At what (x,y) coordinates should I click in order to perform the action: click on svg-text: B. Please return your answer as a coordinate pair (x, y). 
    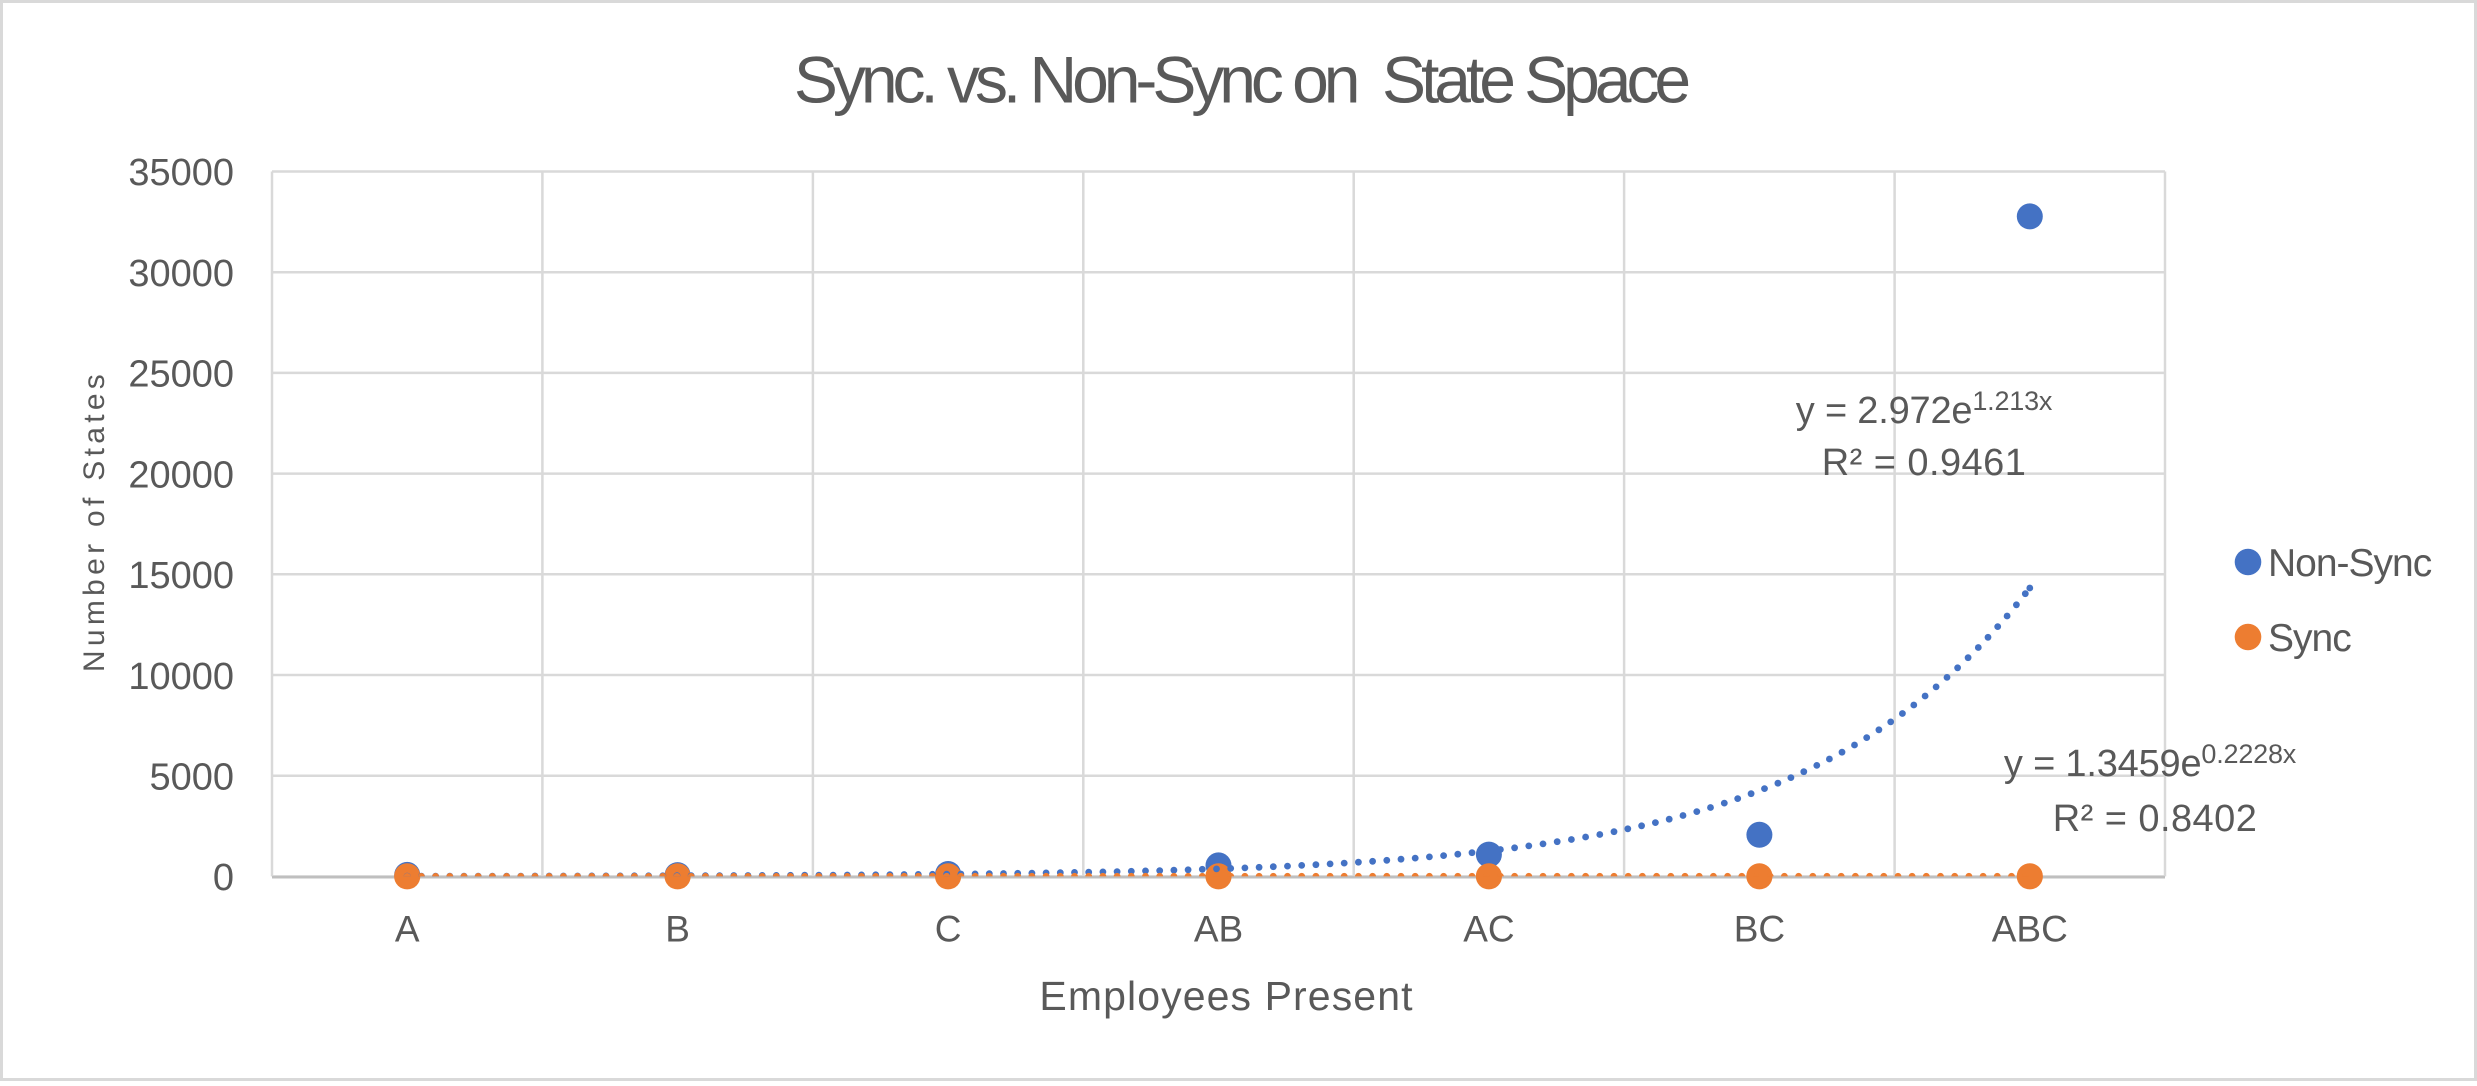
    Looking at the image, I should click on (677, 929).